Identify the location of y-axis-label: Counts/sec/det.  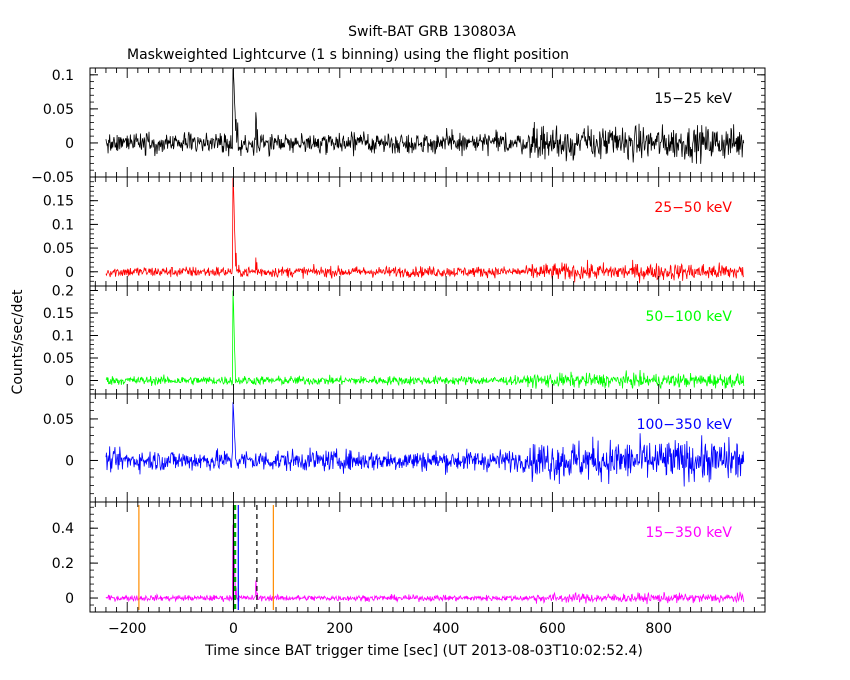
(18, 341).